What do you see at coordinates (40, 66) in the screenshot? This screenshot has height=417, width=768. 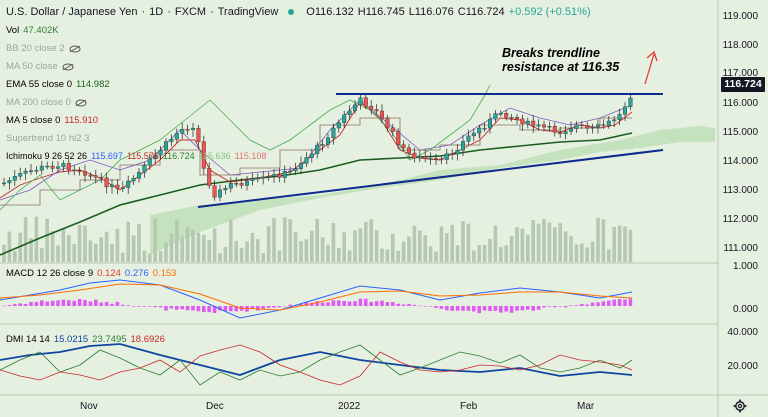 I see `legend-ma50: MA 50 close` at bounding box center [40, 66].